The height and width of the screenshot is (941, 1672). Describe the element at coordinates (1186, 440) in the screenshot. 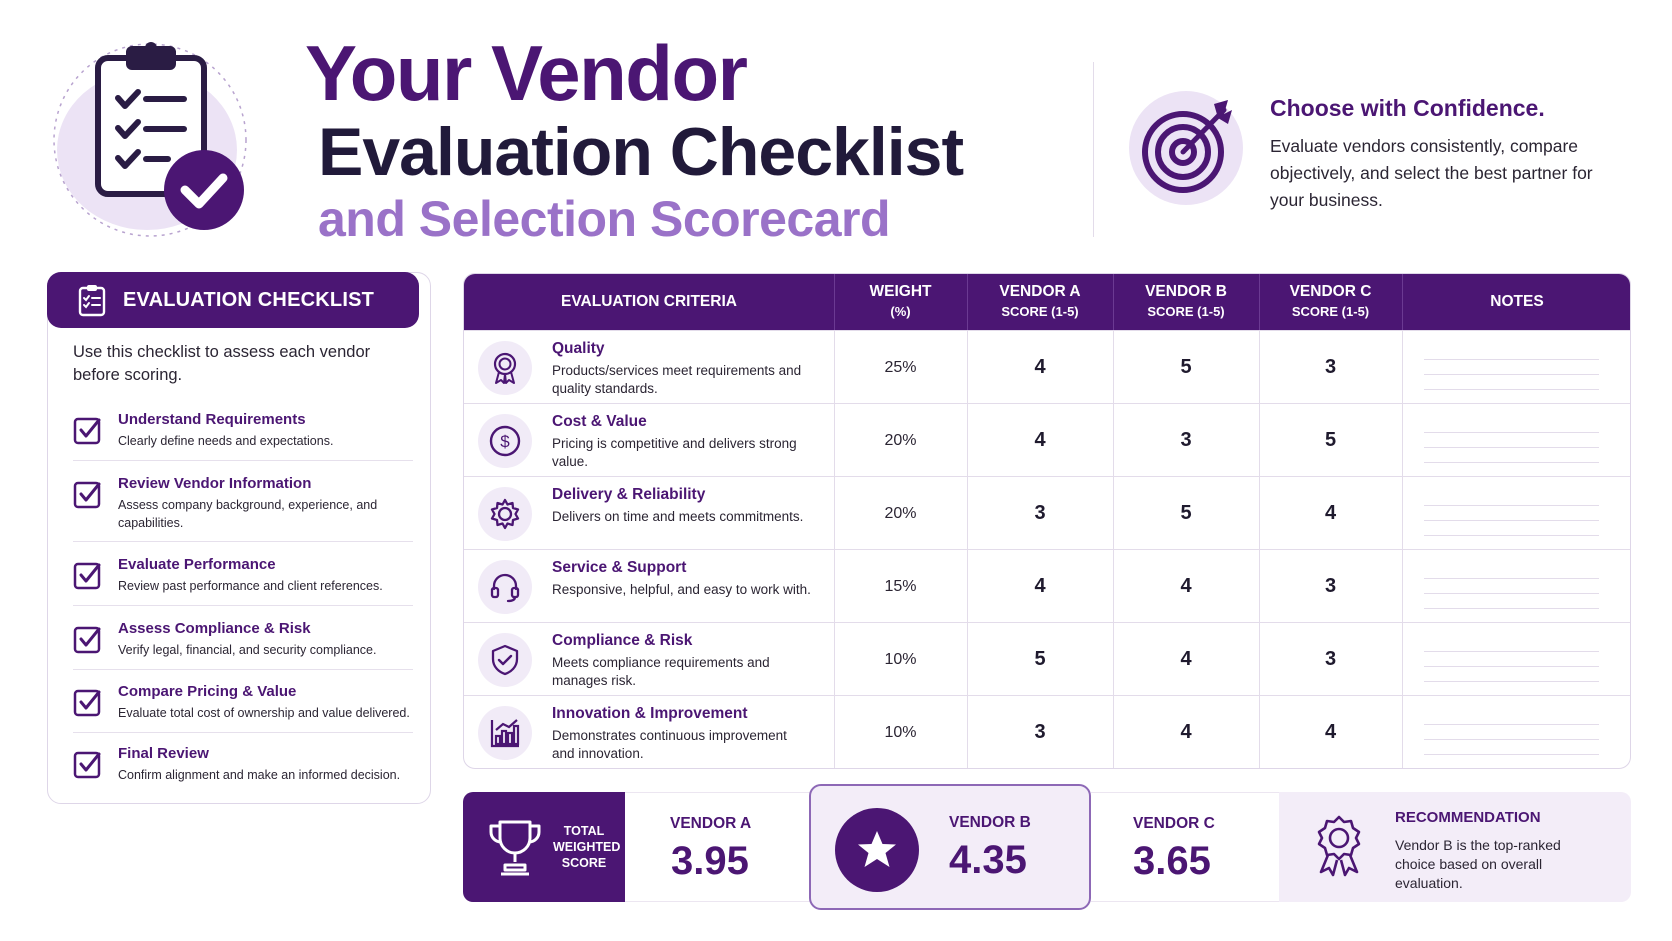

I see `vendor-b-score: 3` at that location.